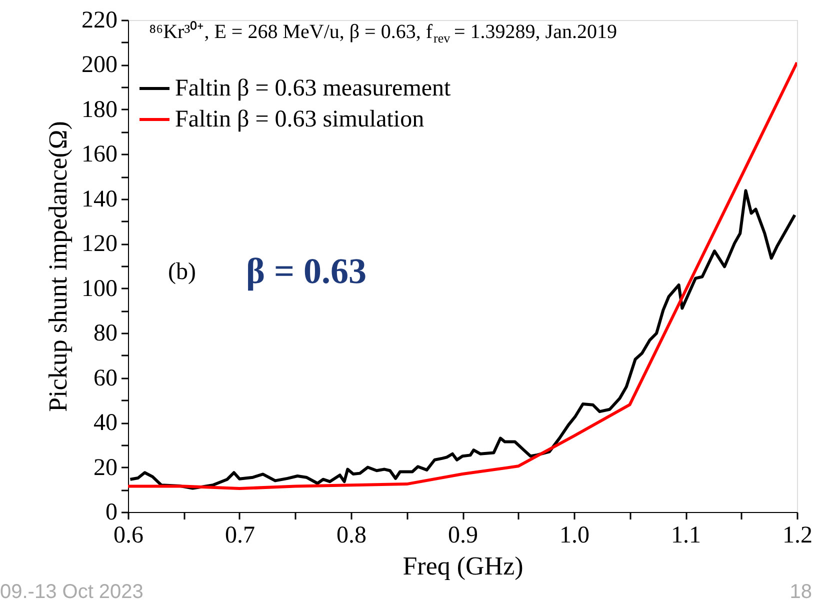 This screenshot has height=600, width=828. I want to click on x-tick-label: 0.7, so click(240, 535).